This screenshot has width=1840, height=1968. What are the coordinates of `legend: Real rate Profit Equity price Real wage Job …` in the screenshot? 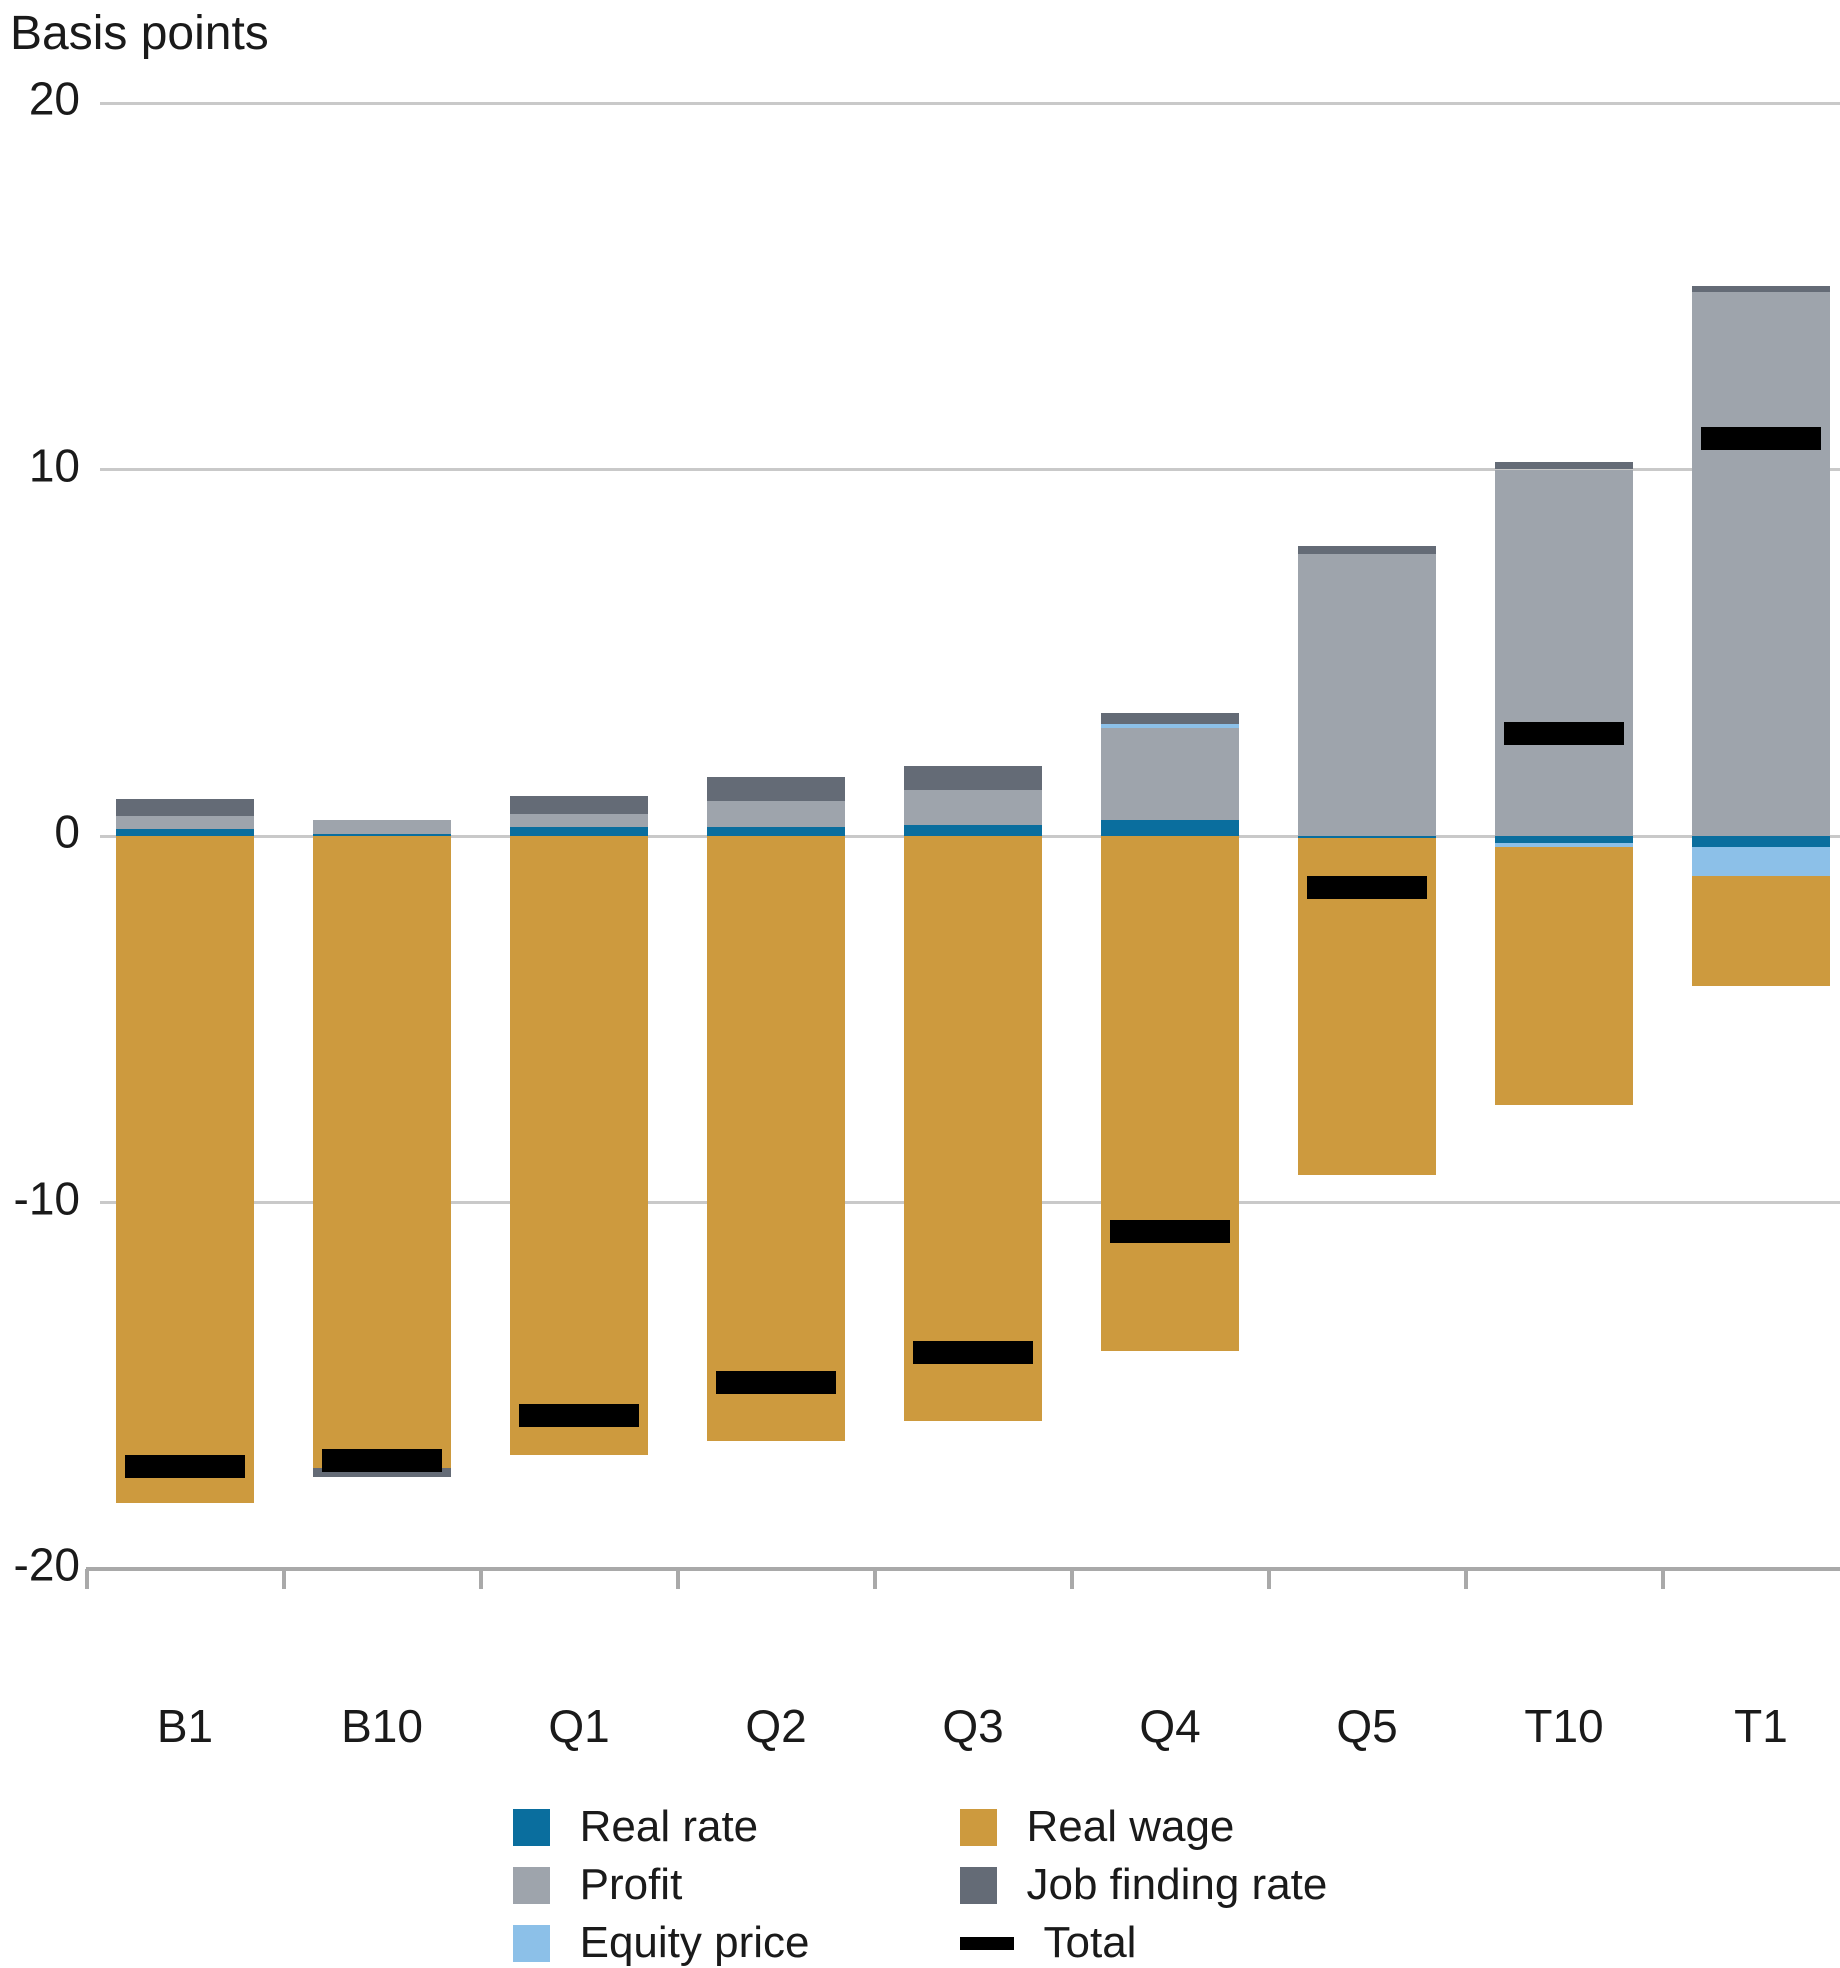 It's located at (920, 1885).